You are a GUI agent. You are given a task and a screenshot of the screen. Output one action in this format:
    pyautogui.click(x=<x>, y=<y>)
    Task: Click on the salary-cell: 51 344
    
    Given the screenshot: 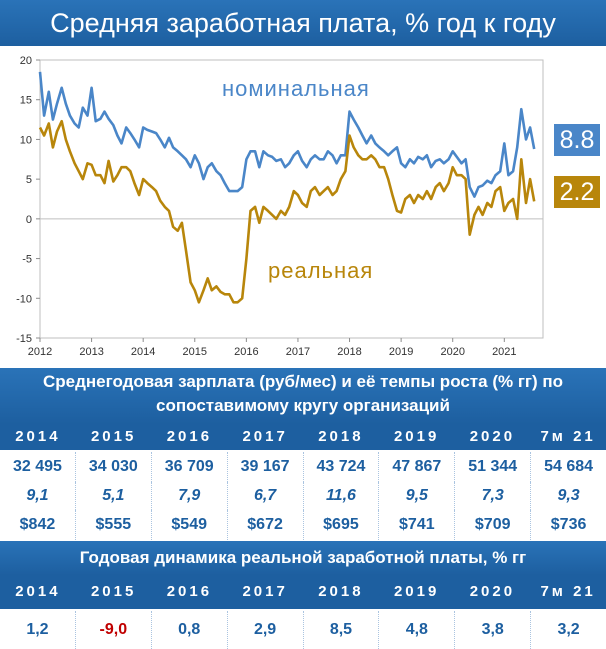 What is the action you would take?
    pyautogui.click(x=493, y=467)
    